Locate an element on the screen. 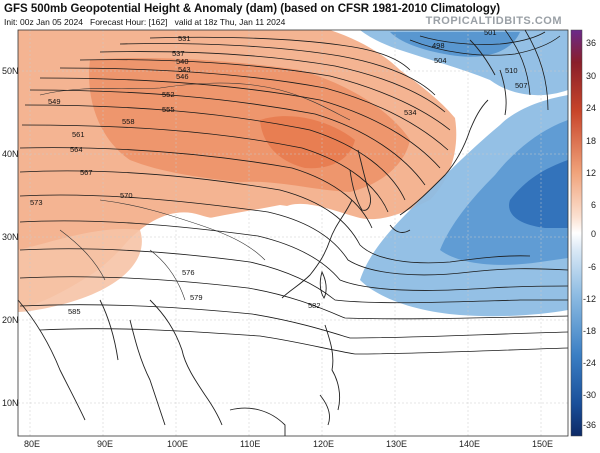  contour-label: 576 is located at coordinates (188, 272).